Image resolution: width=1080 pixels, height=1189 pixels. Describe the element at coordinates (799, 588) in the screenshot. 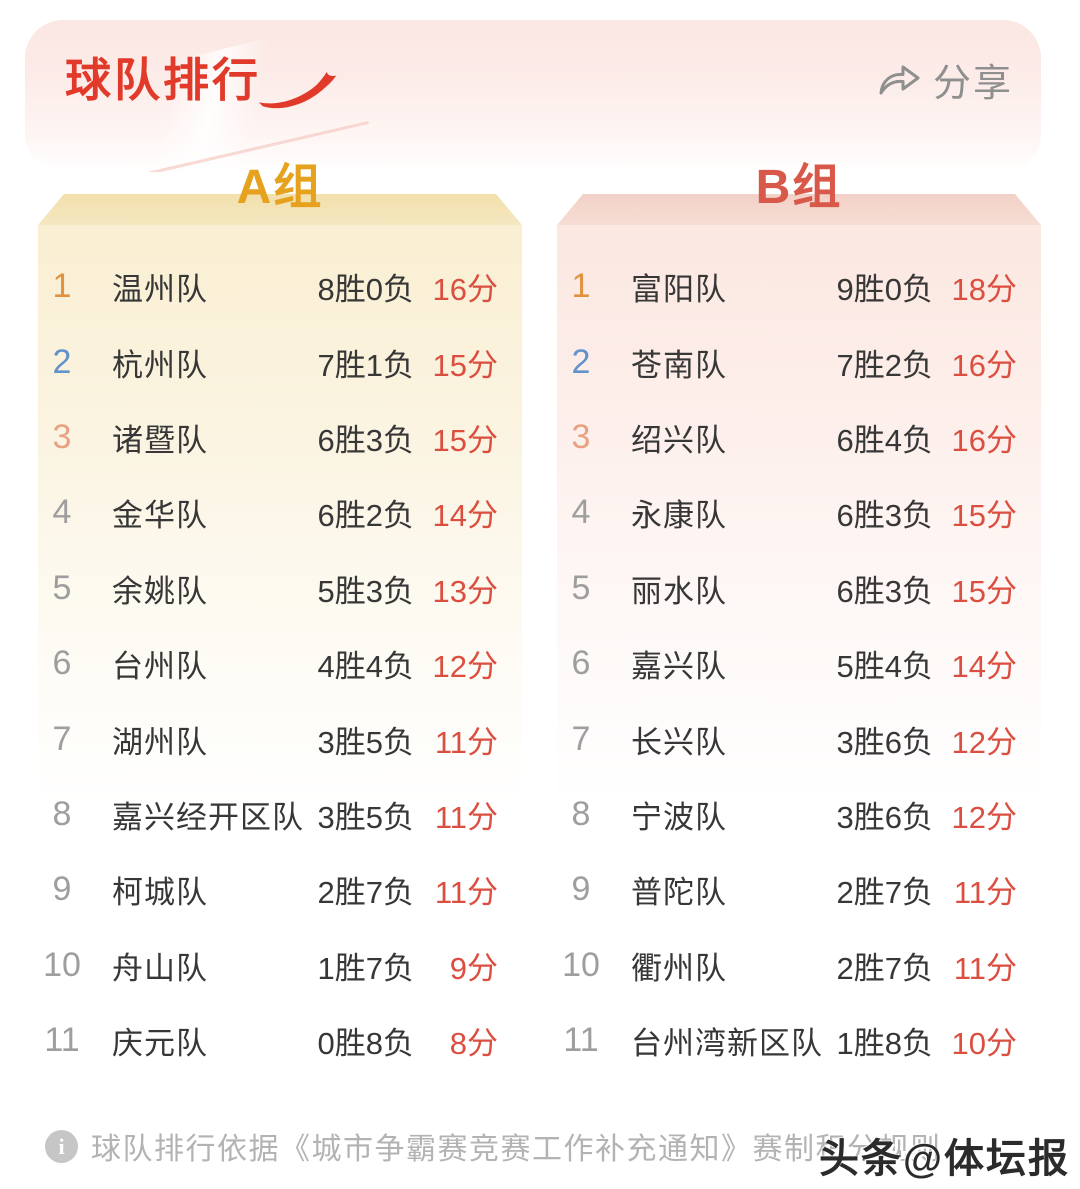

I see `table-row: 5 丽水队 6胜3负 15分` at that location.